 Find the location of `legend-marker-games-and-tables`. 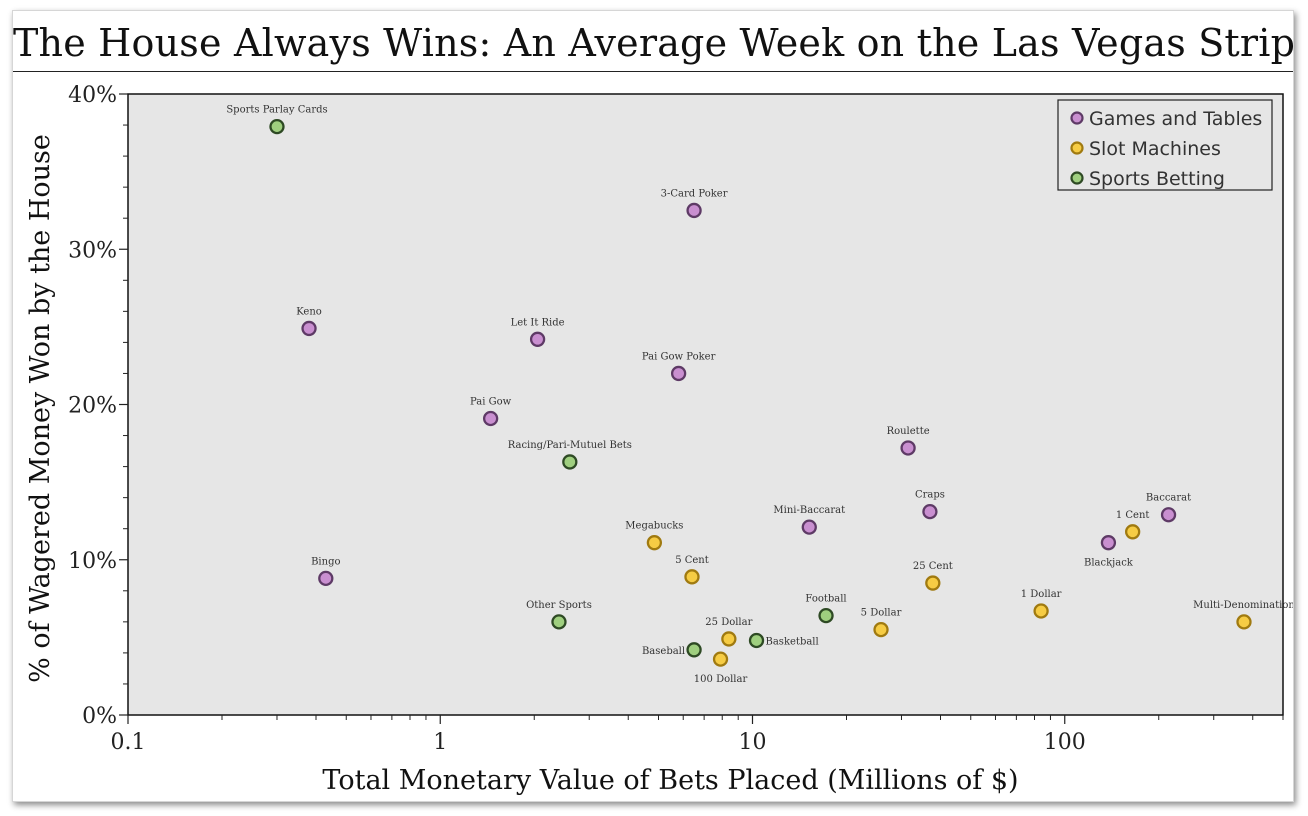

legend-marker-games-and-tables is located at coordinates (1077, 118).